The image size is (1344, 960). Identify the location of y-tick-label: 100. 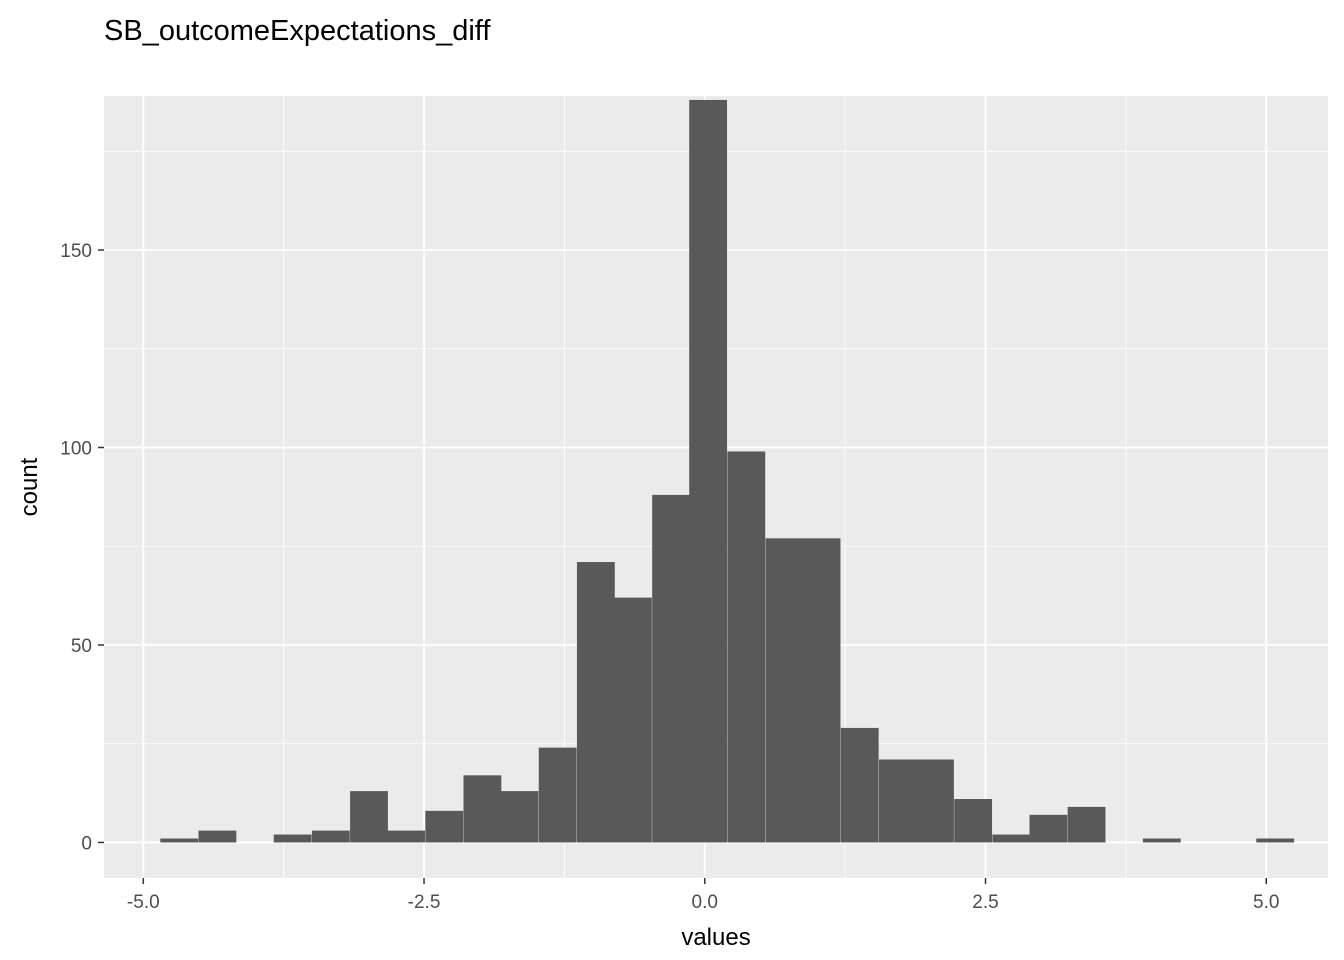
(76, 449).